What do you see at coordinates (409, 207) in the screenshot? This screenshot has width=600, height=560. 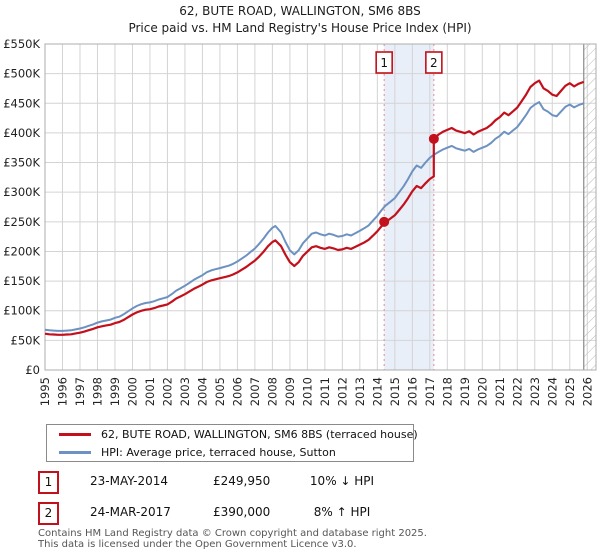 I see `between-sales-shaded-band` at bounding box center [409, 207].